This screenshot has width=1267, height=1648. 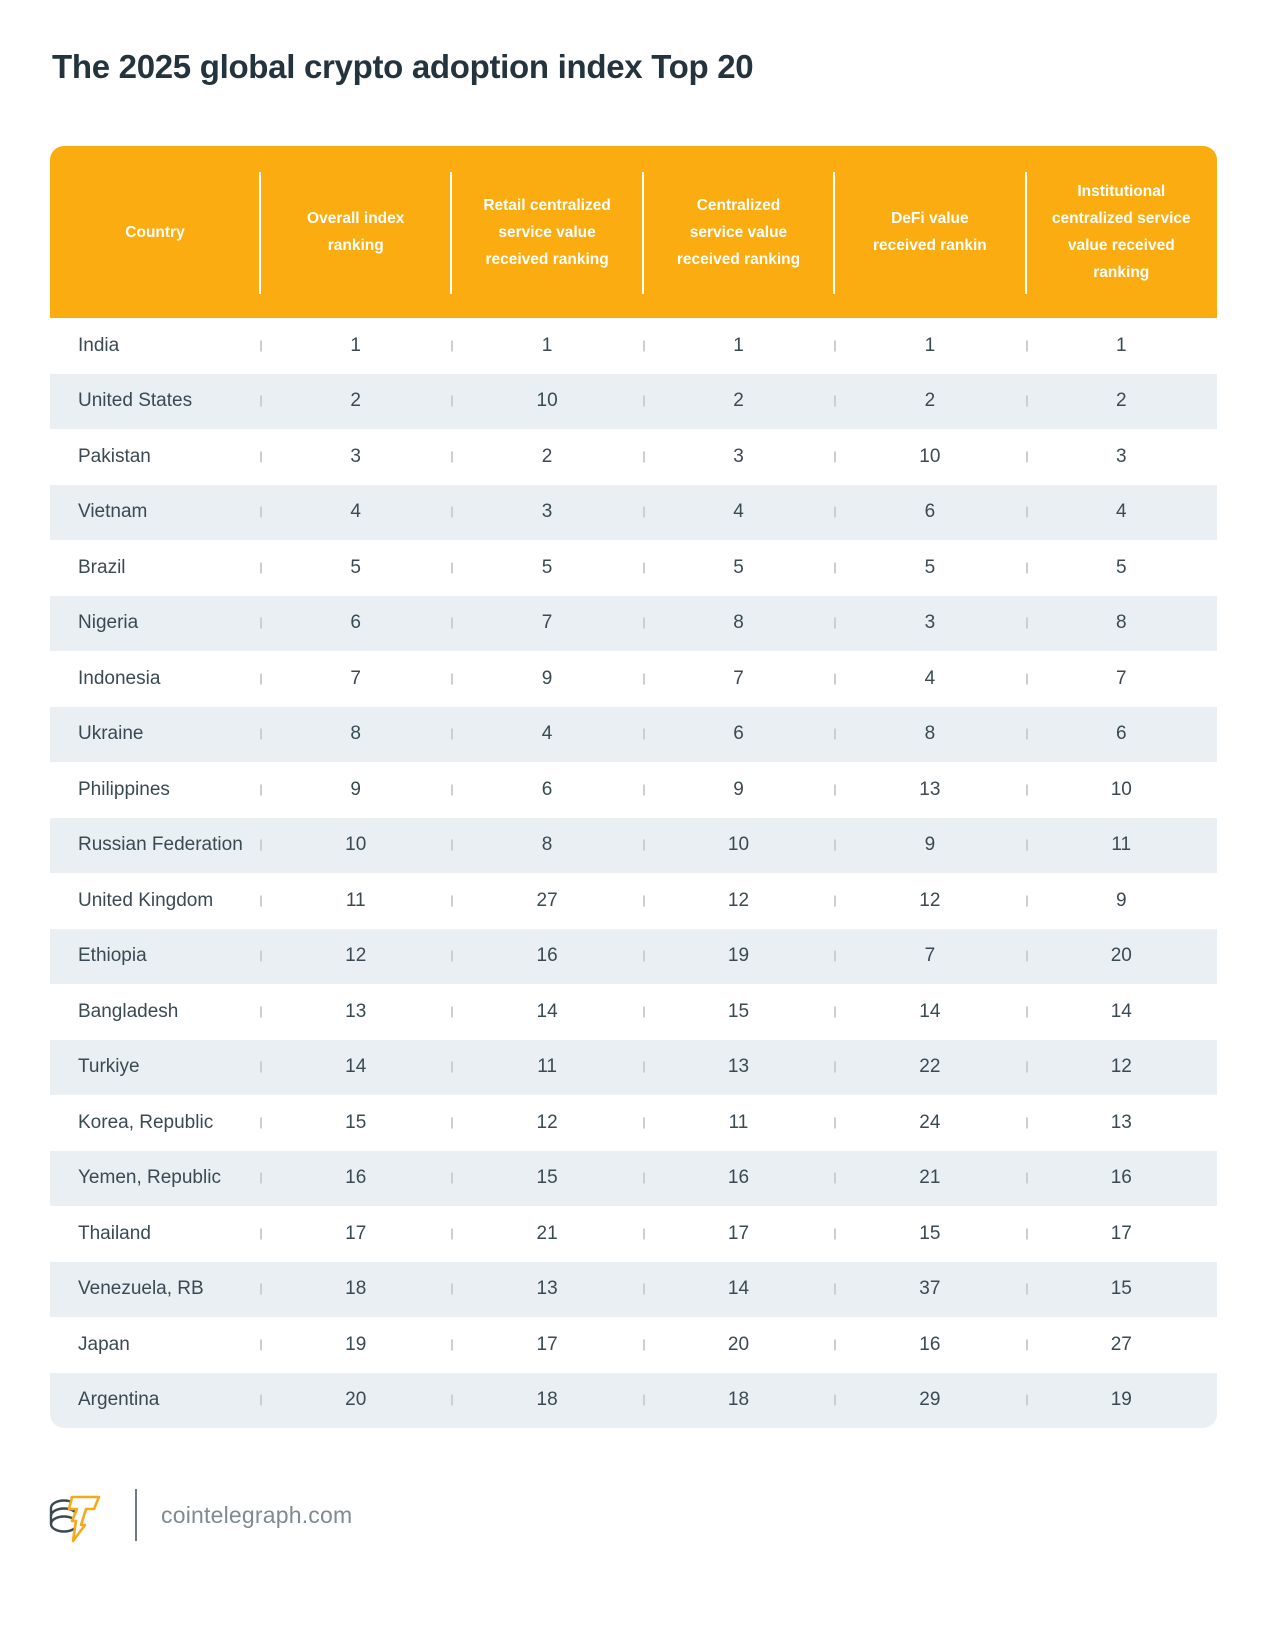 What do you see at coordinates (1121, 1233) in the screenshot?
I see `rank-value: 17` at bounding box center [1121, 1233].